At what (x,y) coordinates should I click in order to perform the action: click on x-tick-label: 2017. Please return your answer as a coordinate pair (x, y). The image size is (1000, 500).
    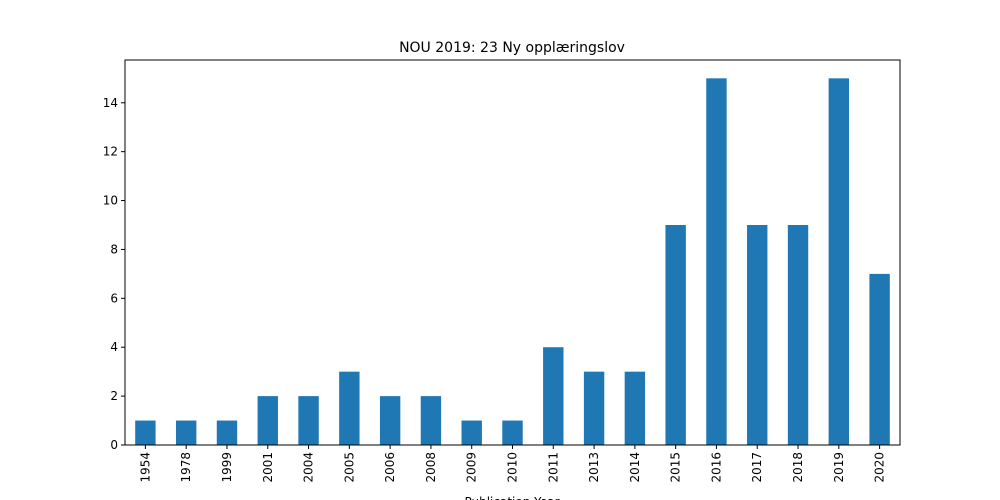
    Looking at the image, I should click on (757, 467).